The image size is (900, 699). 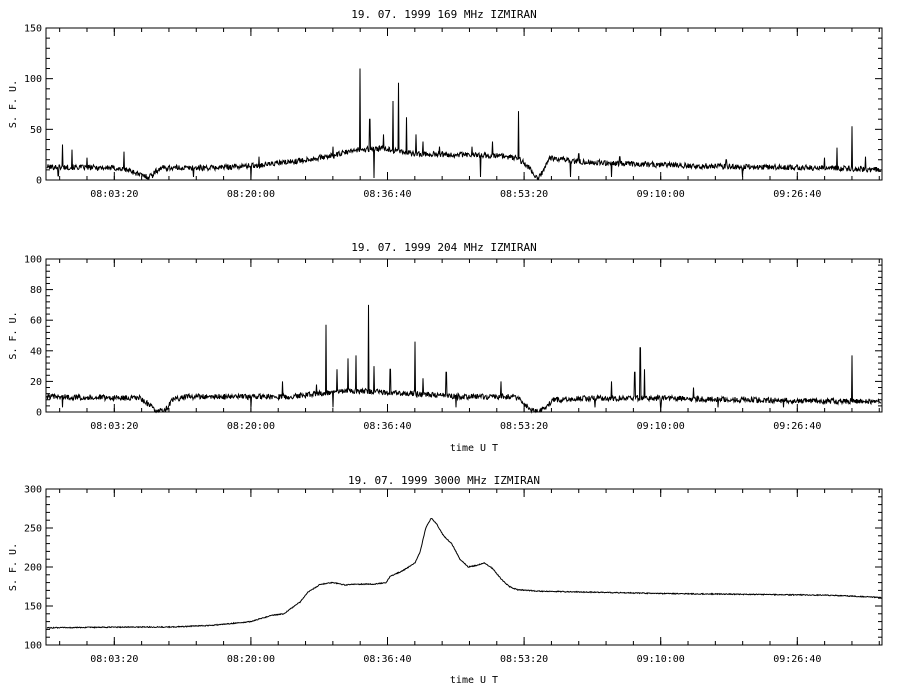 What do you see at coordinates (33, 529) in the screenshot?
I see `y-tick-label: 250` at bounding box center [33, 529].